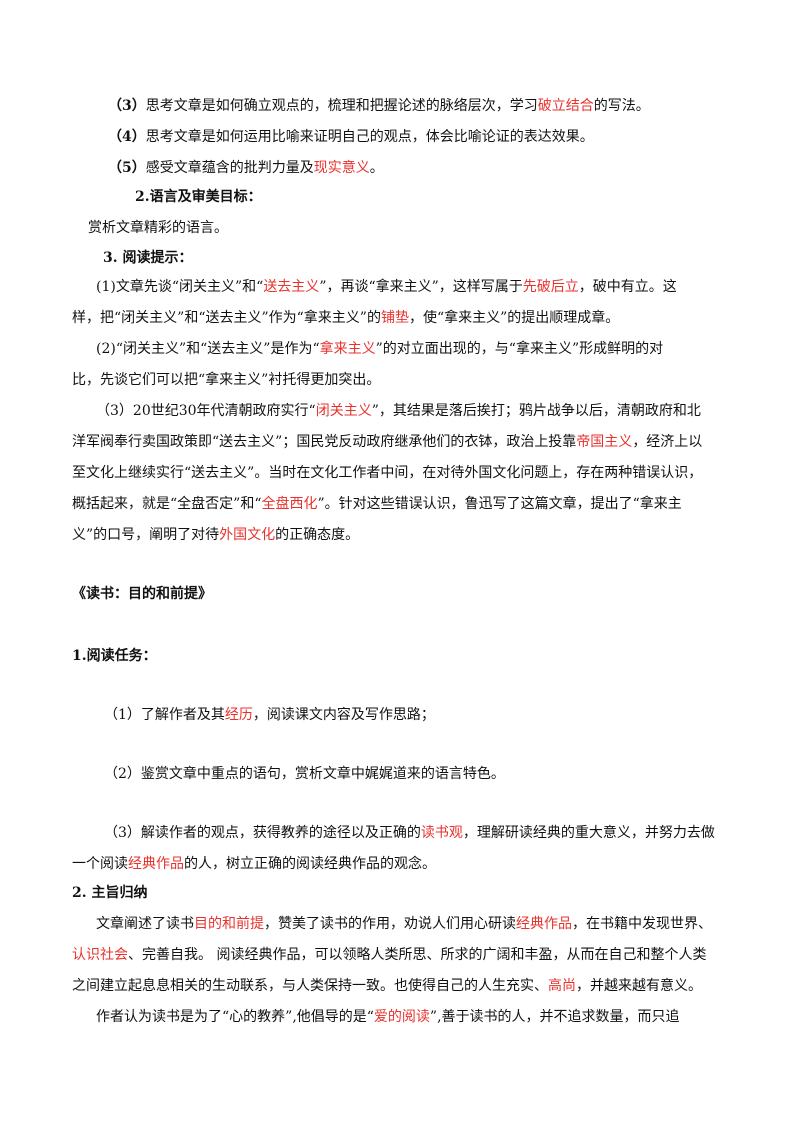 The width and height of the screenshot is (800, 1132). I want to click on reading-tips-heading: 3. 阅读提示：, so click(148, 258).